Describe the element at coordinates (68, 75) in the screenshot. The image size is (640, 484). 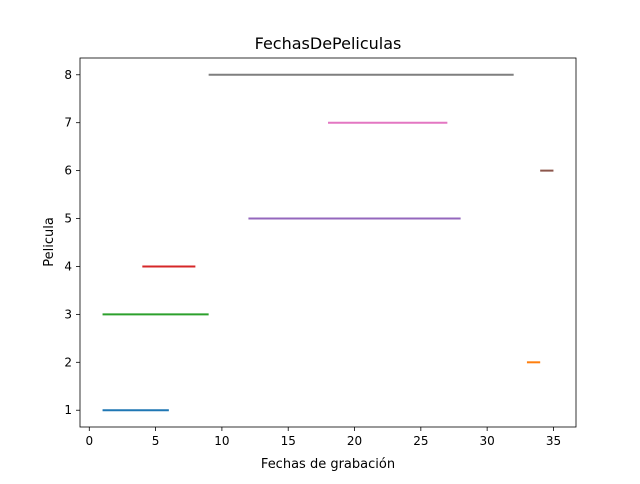
I see `y-tick-label: 8` at that location.